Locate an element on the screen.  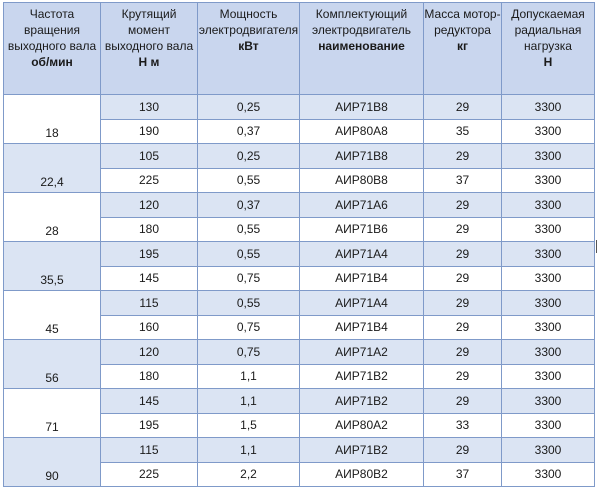
table-row: 160 0,75 АИР71В4 29 3300 is located at coordinates (299, 327).